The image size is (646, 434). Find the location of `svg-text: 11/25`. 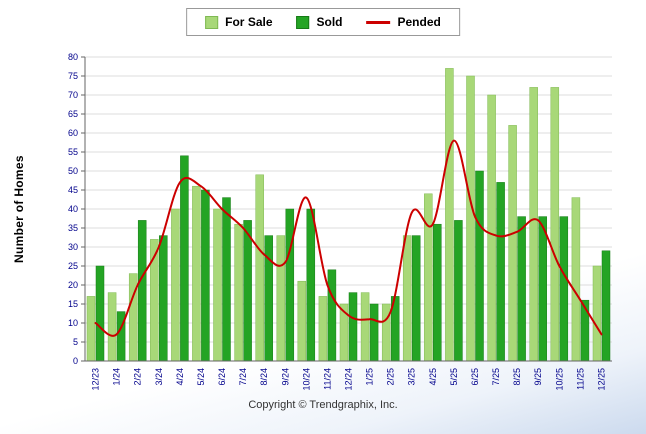

svg-text: 11/25 is located at coordinates (580, 379).